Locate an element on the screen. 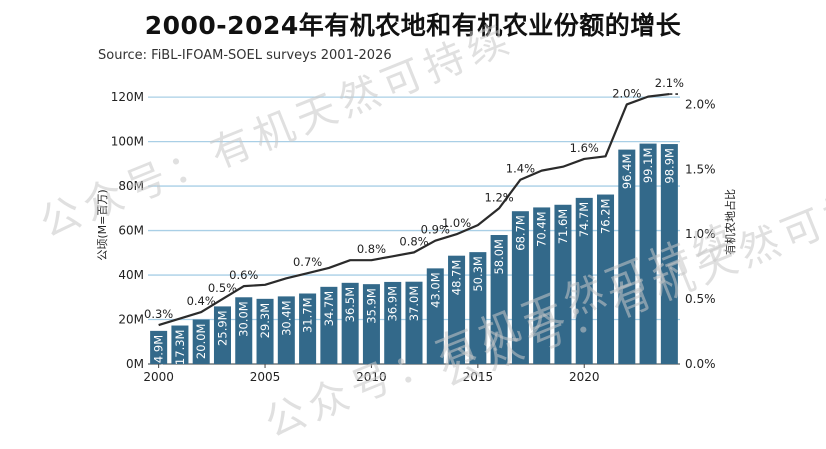 This screenshot has width=826, height=449. x-tick-label: 2020 is located at coordinates (584, 377).